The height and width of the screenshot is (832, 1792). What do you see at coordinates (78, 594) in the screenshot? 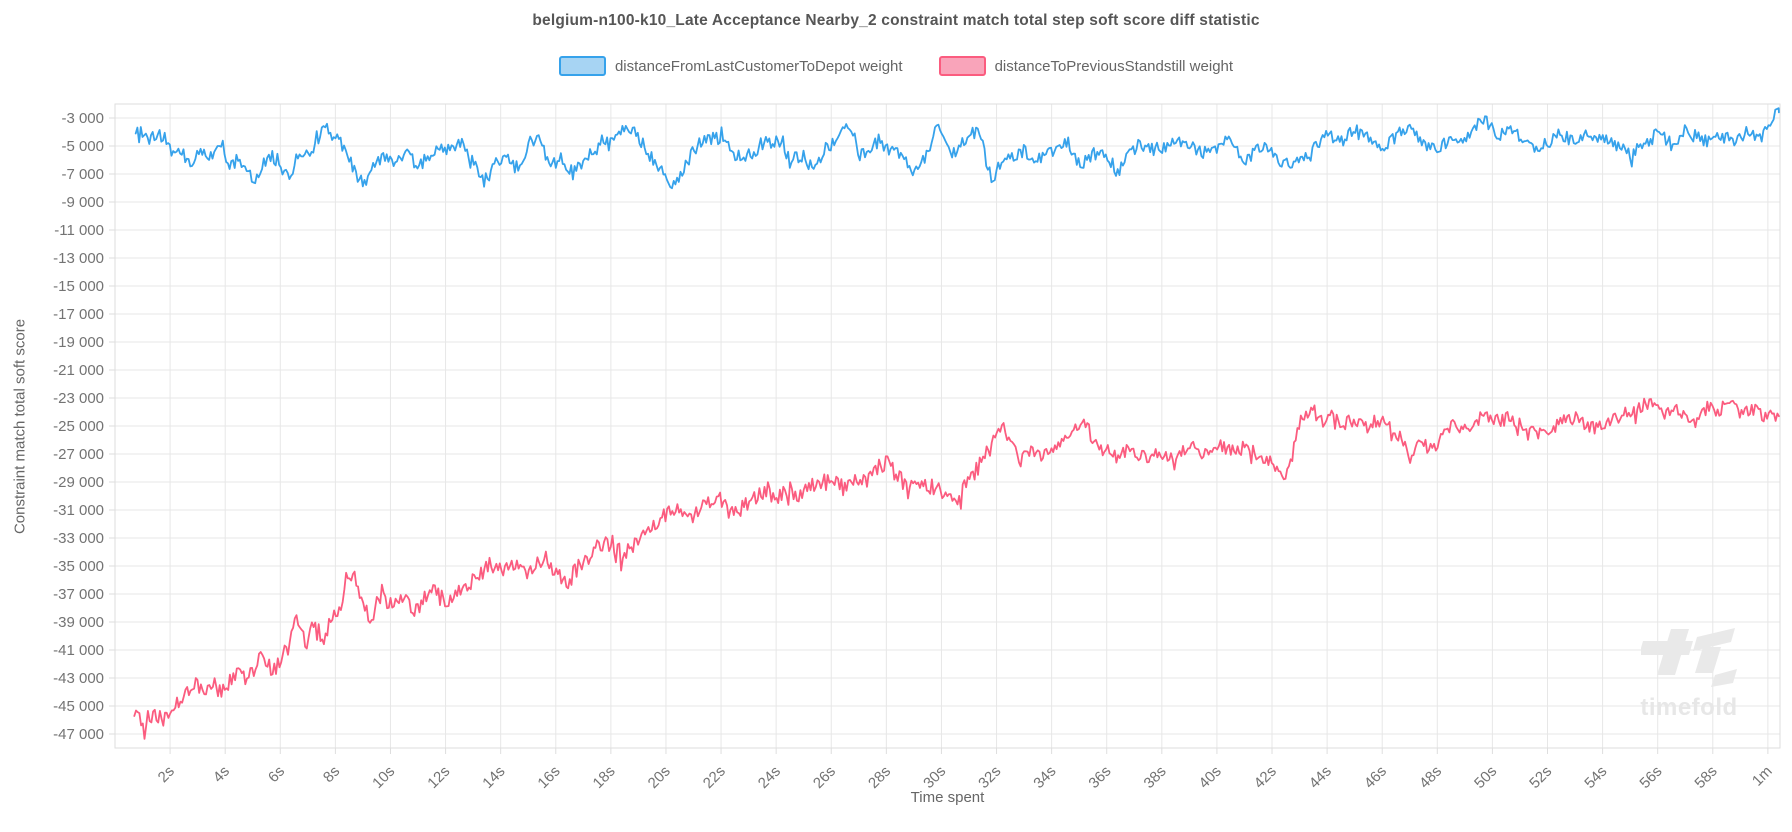
I see `svg-text: -37 000` at bounding box center [78, 594].